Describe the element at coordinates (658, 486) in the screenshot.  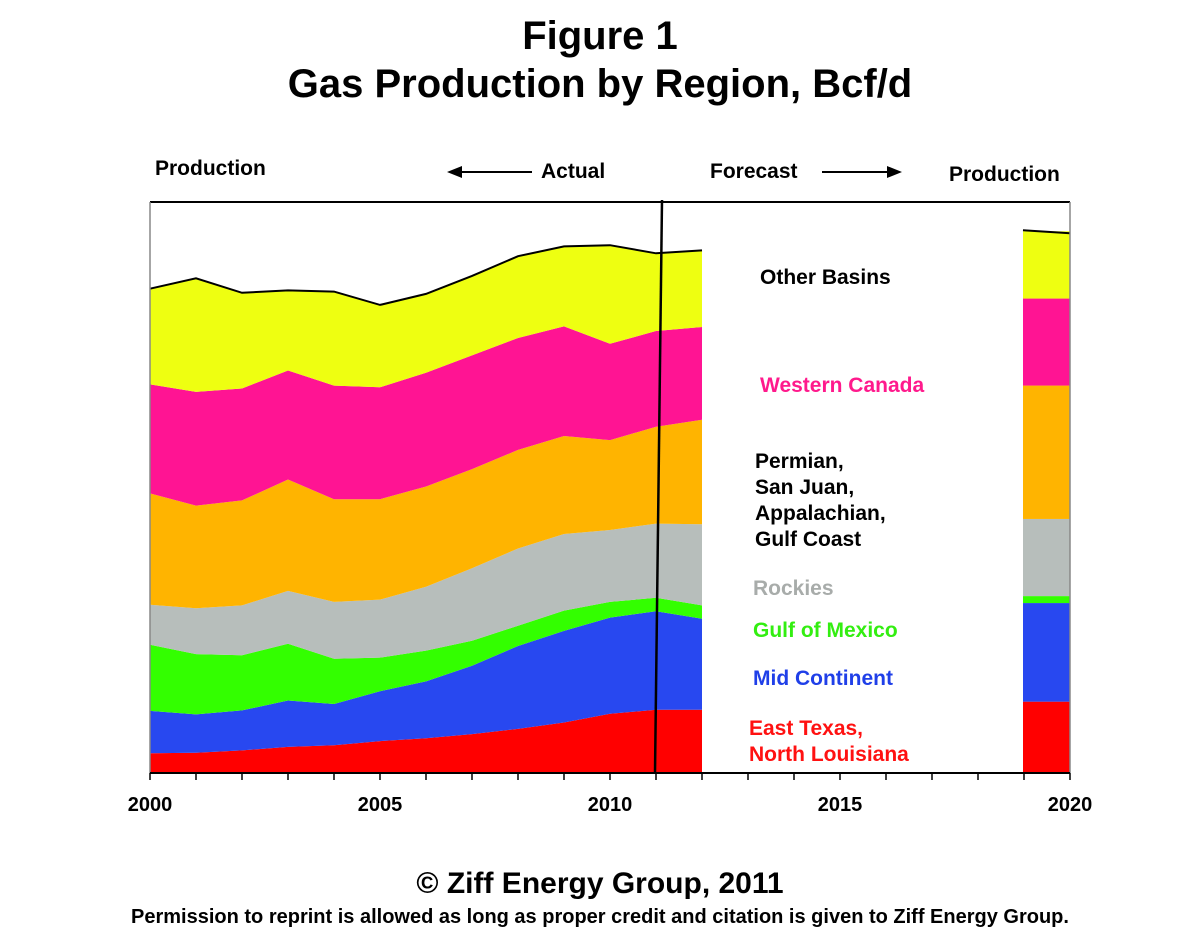
I see `forecast-divider-line` at that location.